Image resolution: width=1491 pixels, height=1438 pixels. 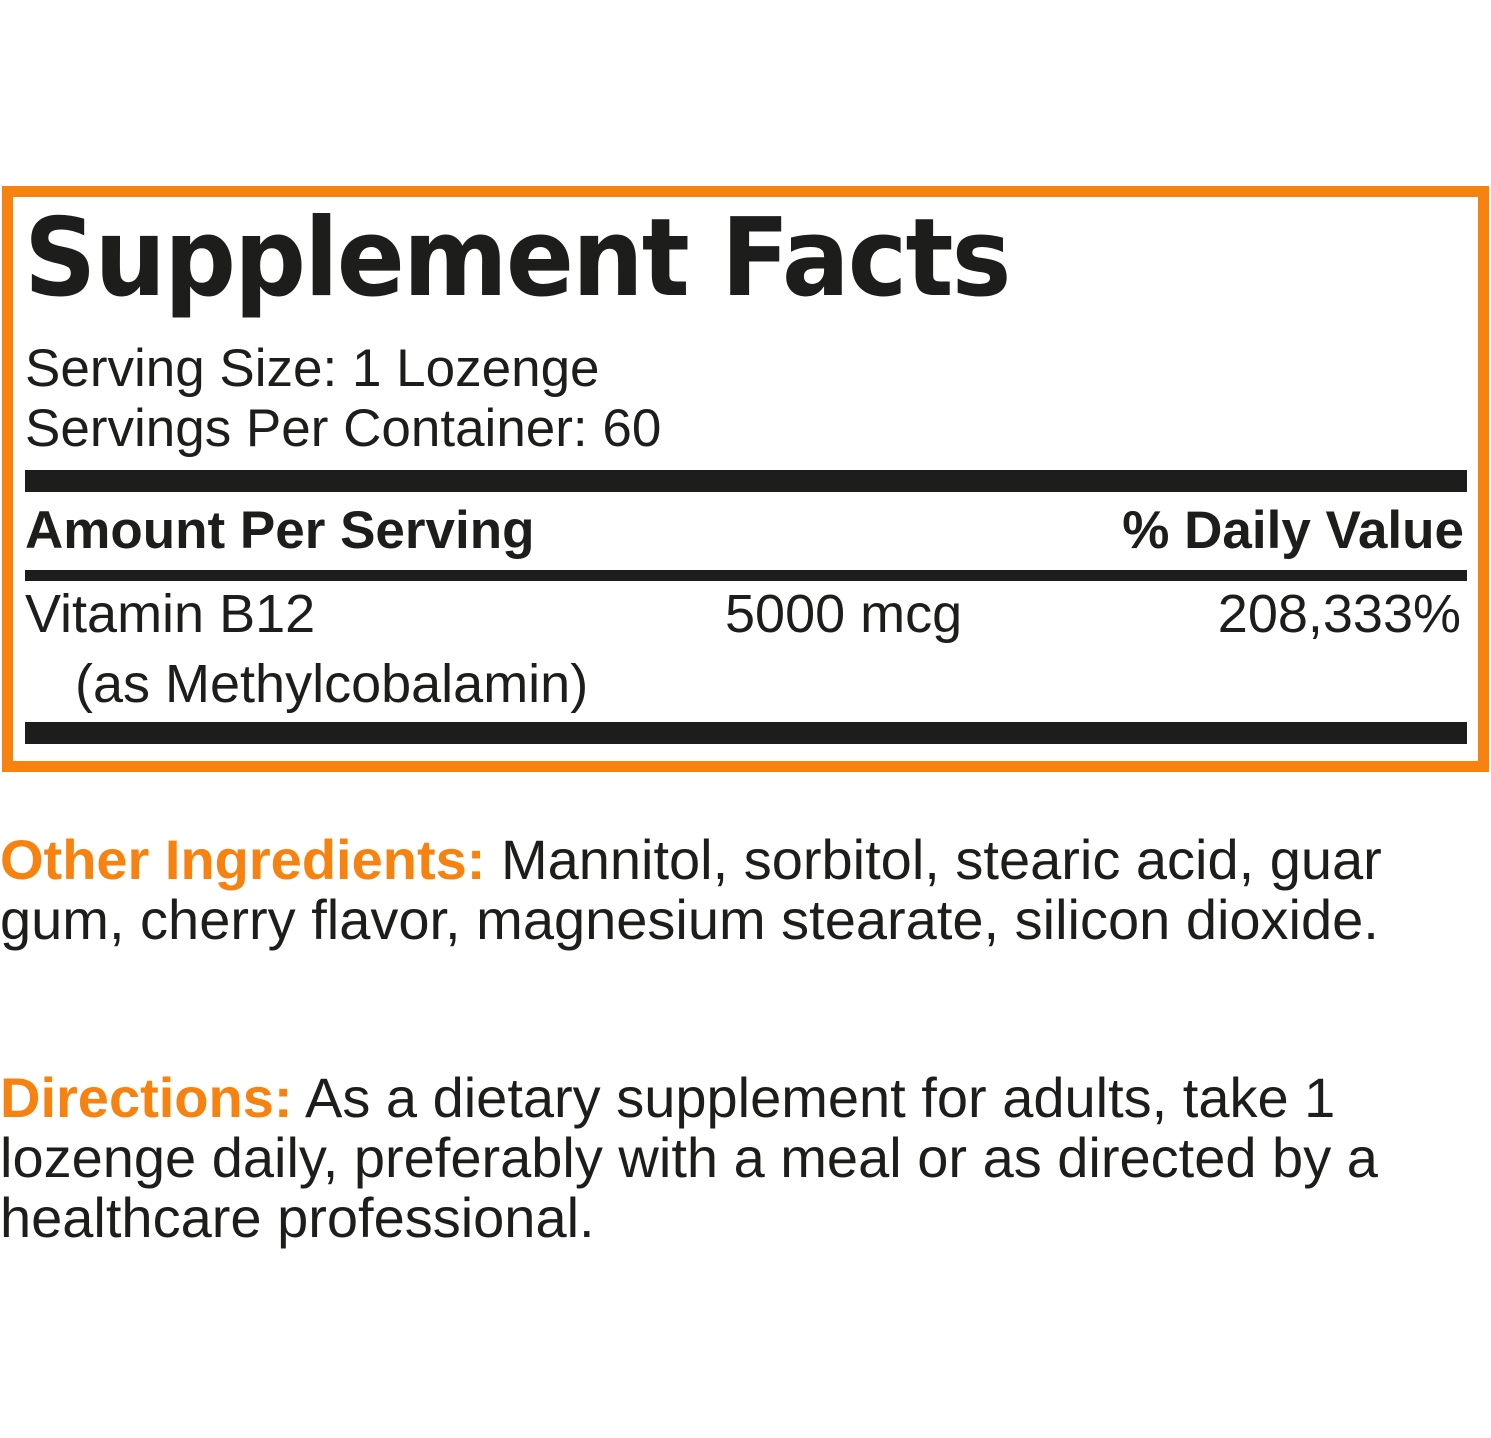 I want to click on bottom-divider, so click(x=746, y=733).